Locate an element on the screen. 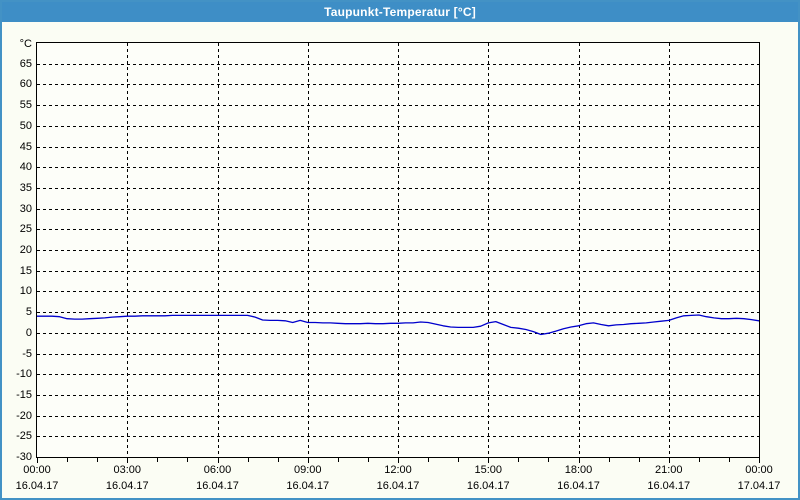  x-axis-time-label: 15:00 is located at coordinates (488, 470).